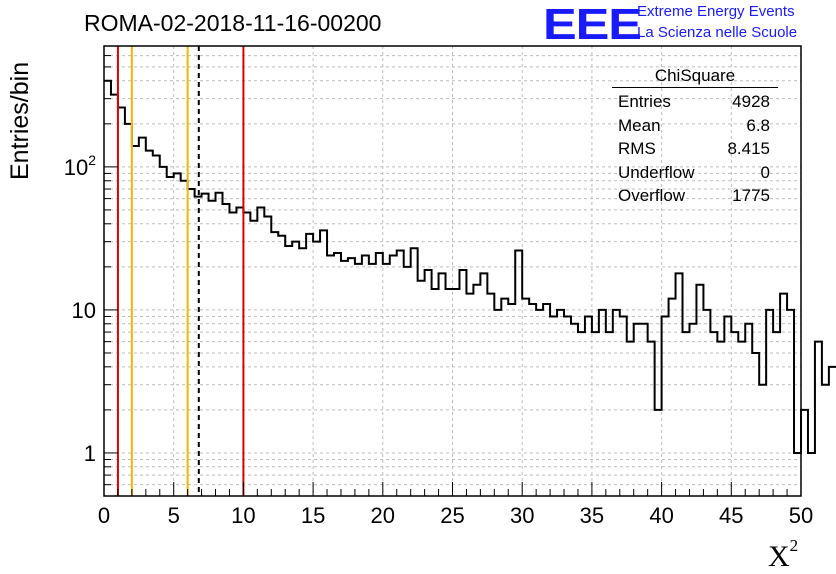 Image resolution: width=836 pixels, height=574 pixels. What do you see at coordinates (794, 545) in the screenshot?
I see `x-axis-label-superscript: 2` at bounding box center [794, 545].